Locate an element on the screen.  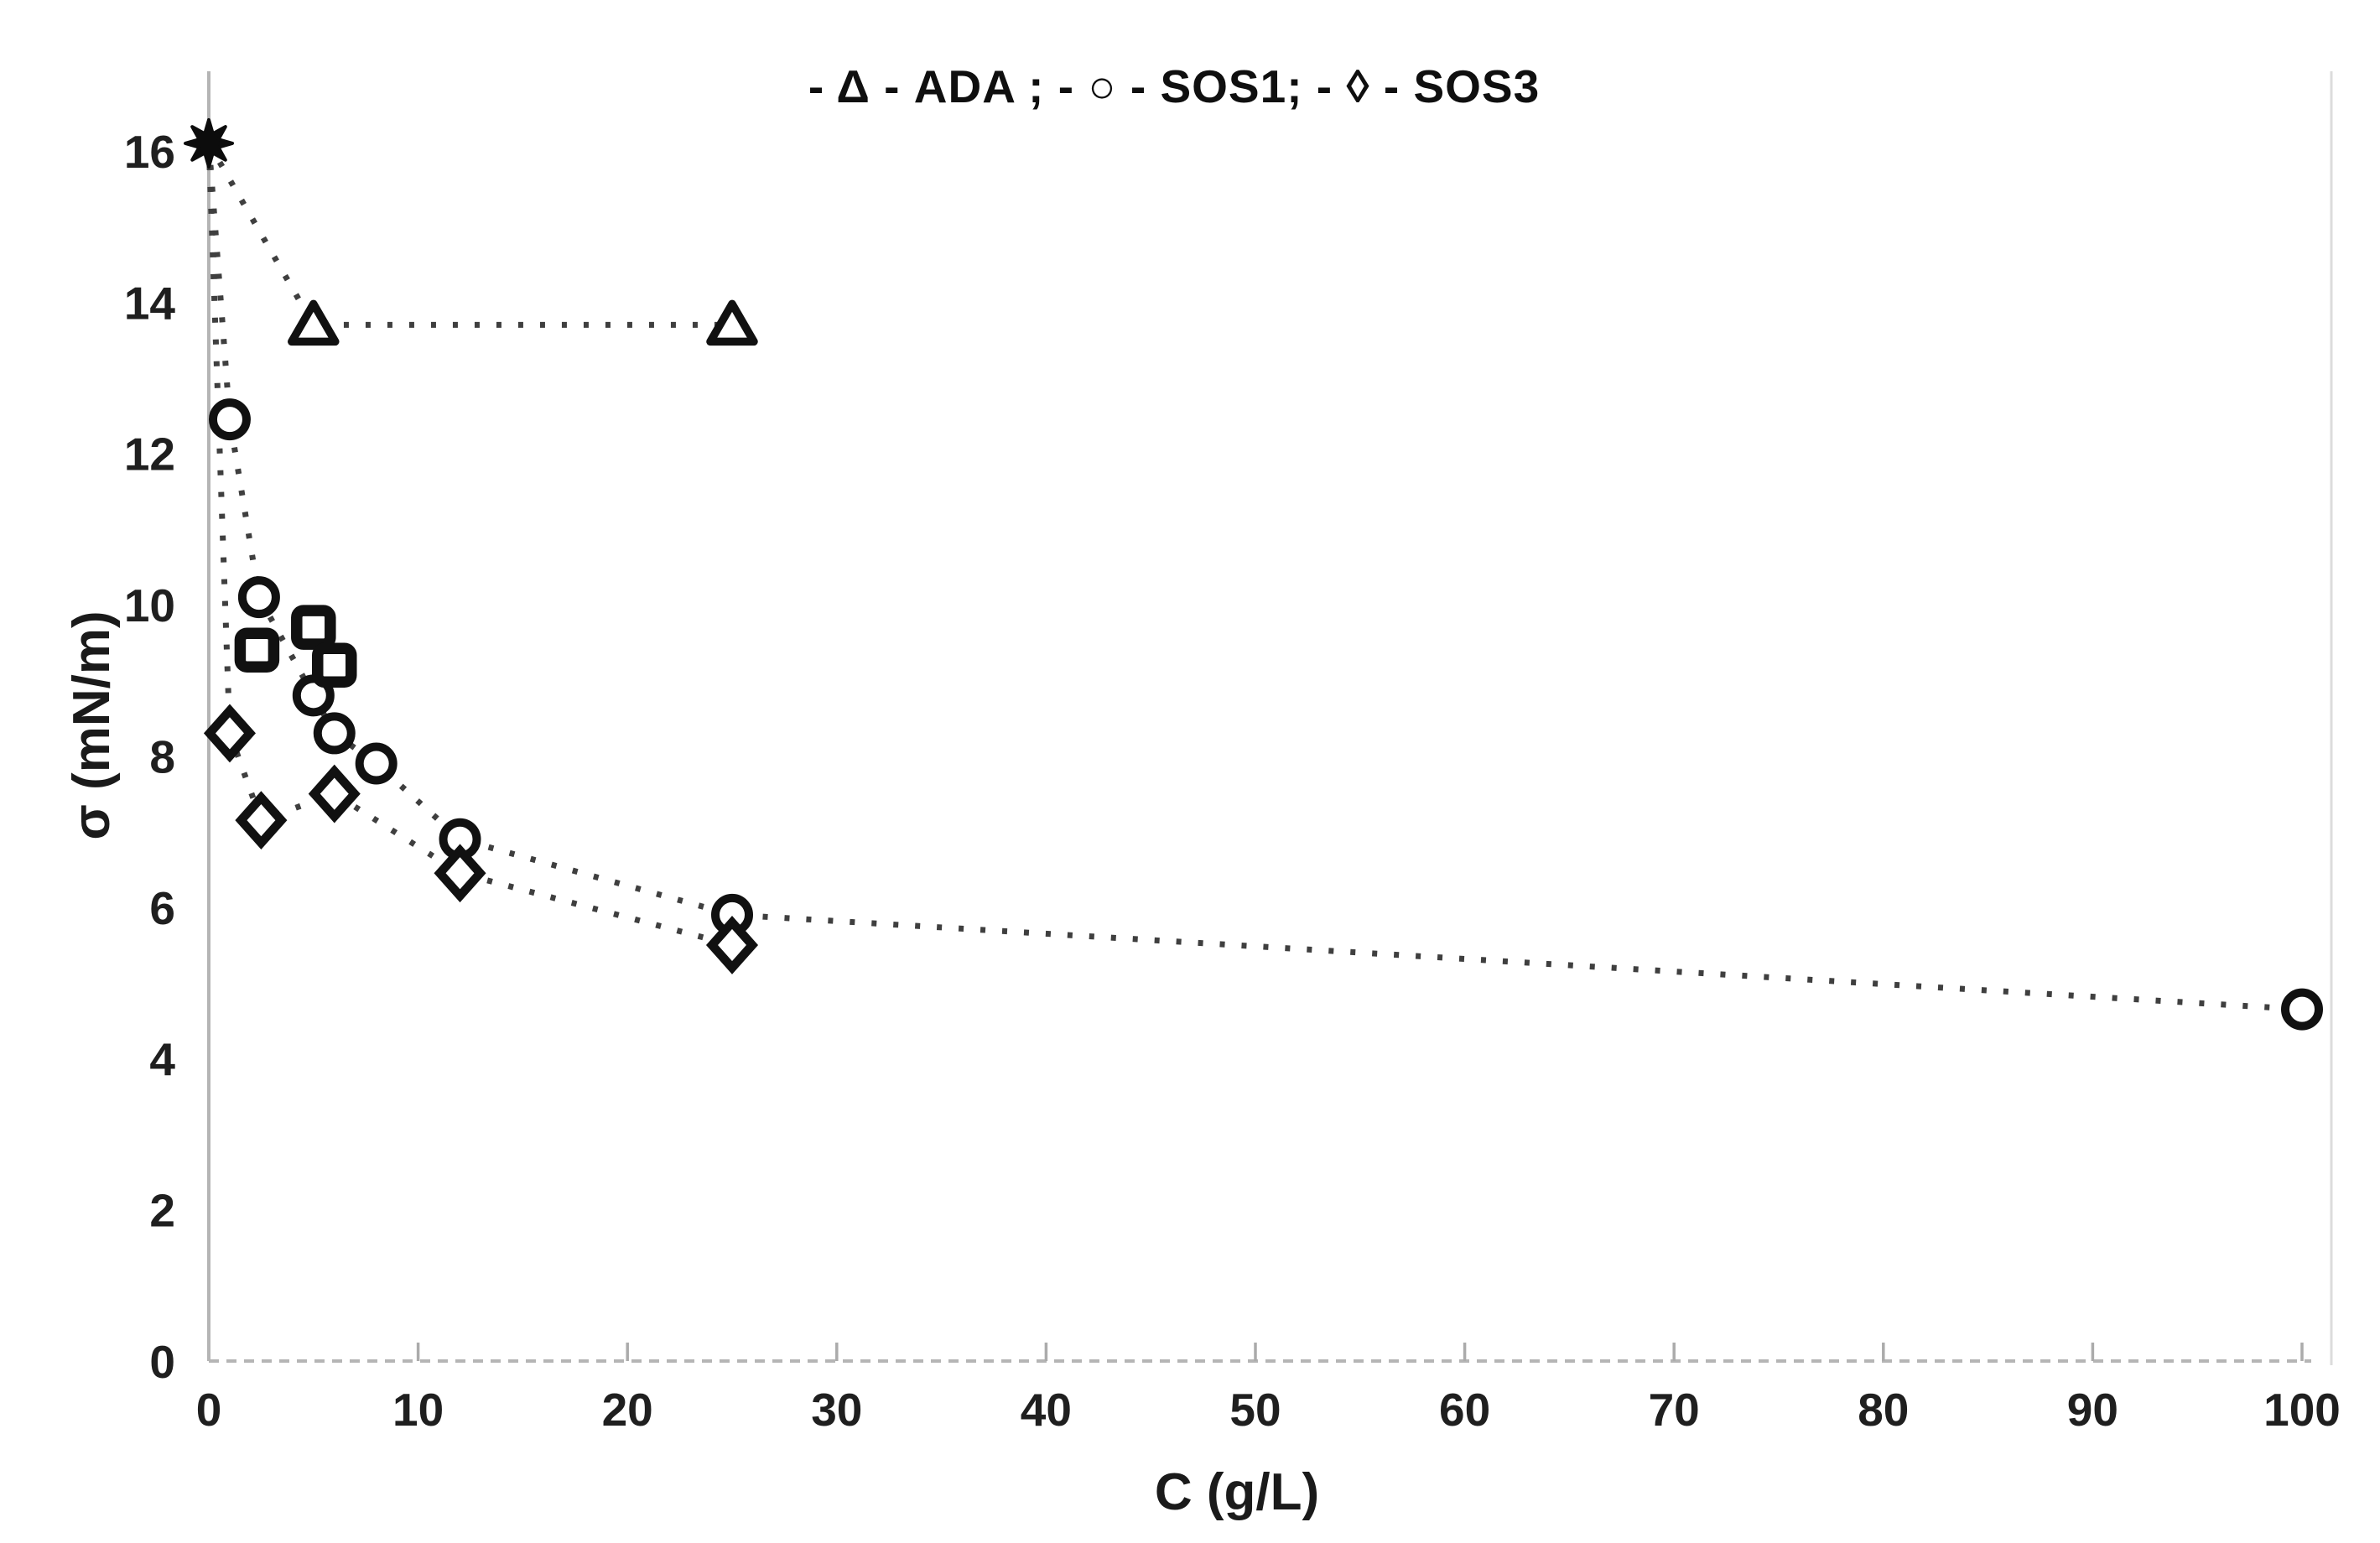
x-tick-label: 80 is located at coordinates (1883, 1410).